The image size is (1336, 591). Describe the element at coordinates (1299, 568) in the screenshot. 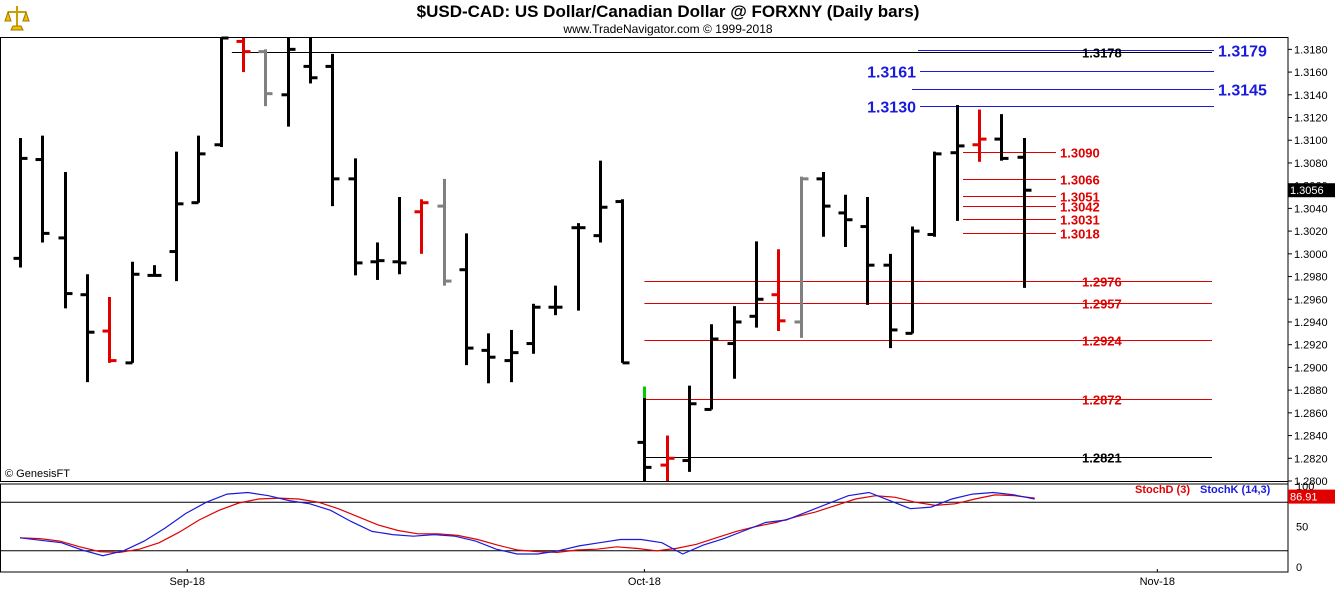

I see `stoch-tick-label-0: 0` at that location.